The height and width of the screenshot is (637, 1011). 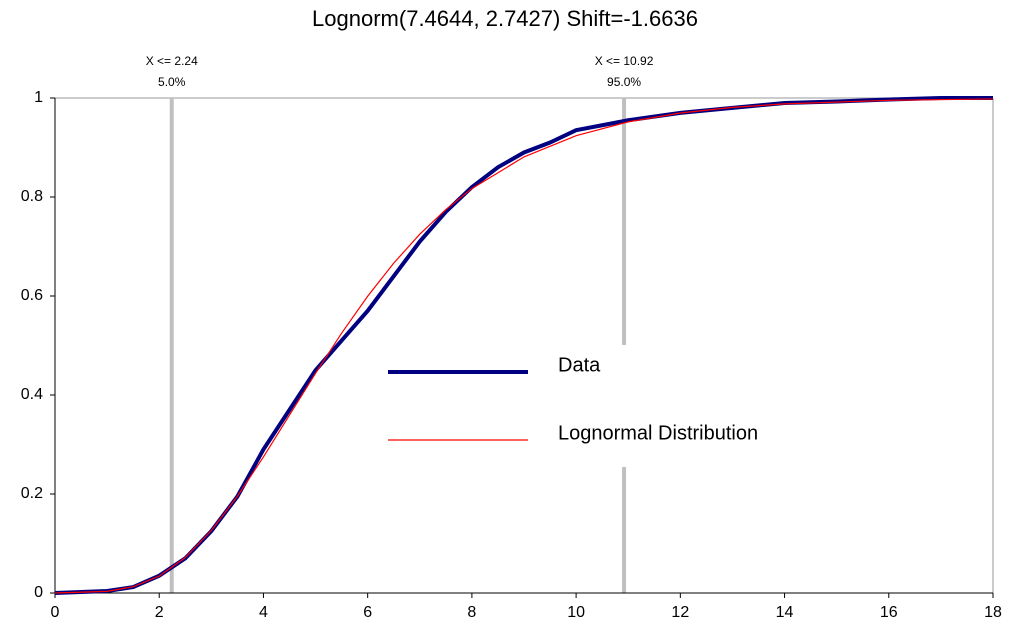 What do you see at coordinates (38, 97) in the screenshot?
I see `y-tick-label: 1` at bounding box center [38, 97].